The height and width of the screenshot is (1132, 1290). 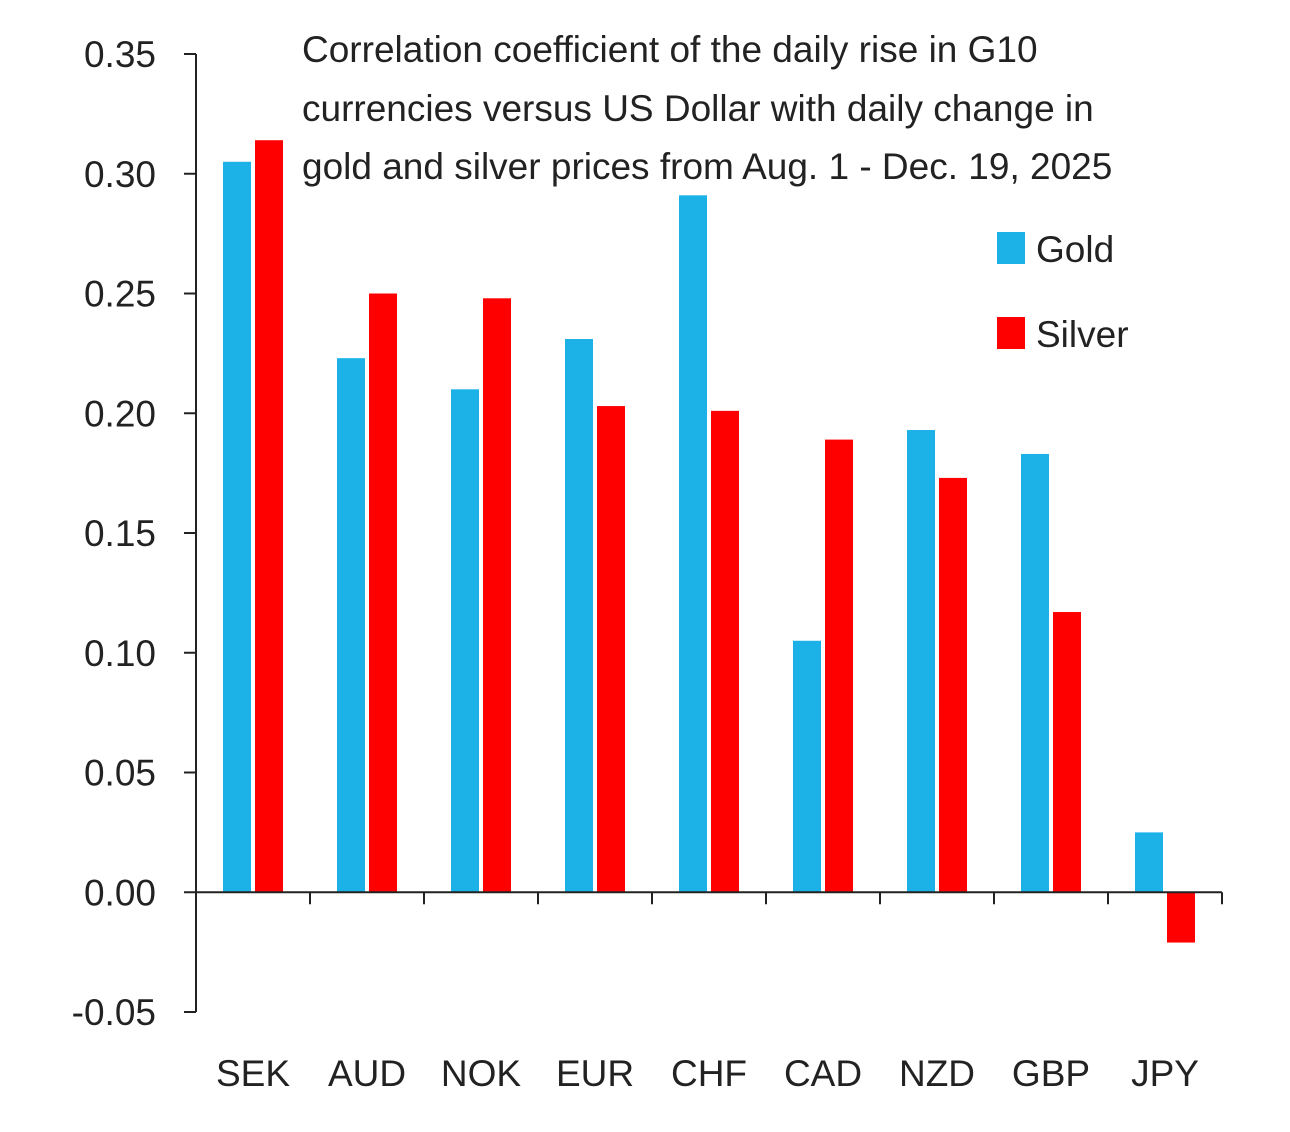 What do you see at coordinates (351, 625) in the screenshot?
I see `bar-gold-aud` at bounding box center [351, 625].